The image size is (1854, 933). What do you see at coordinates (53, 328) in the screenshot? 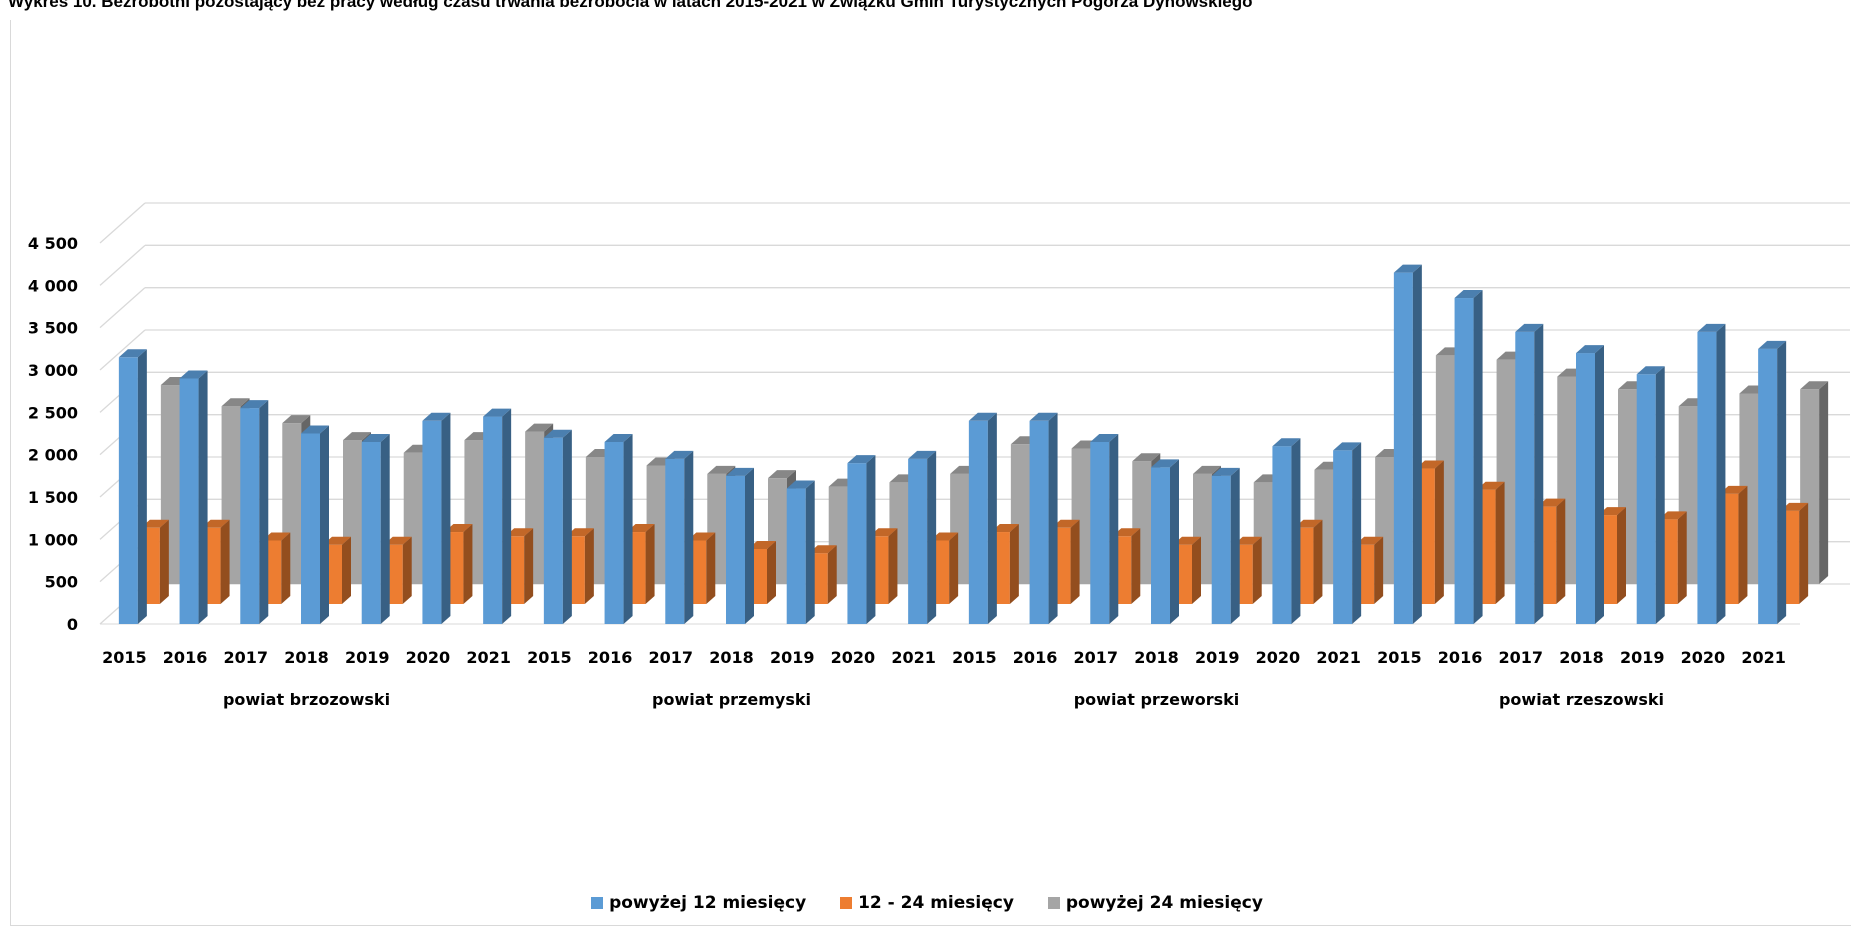
I see `y-tick-label: 3 500` at bounding box center [53, 328].